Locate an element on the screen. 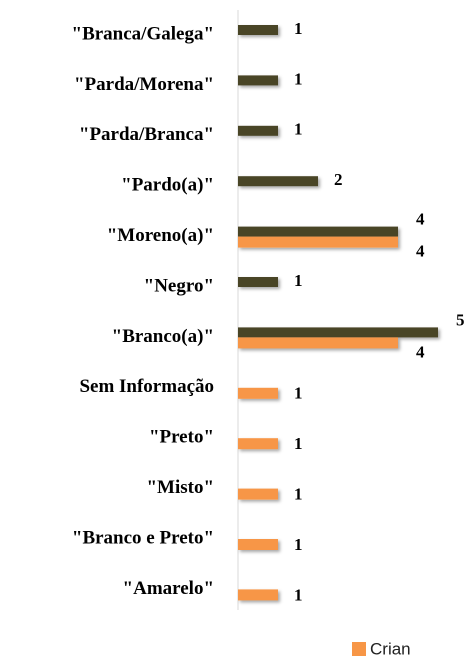 This screenshot has width=470, height=661. category-label: "Preto" is located at coordinates (181, 437).